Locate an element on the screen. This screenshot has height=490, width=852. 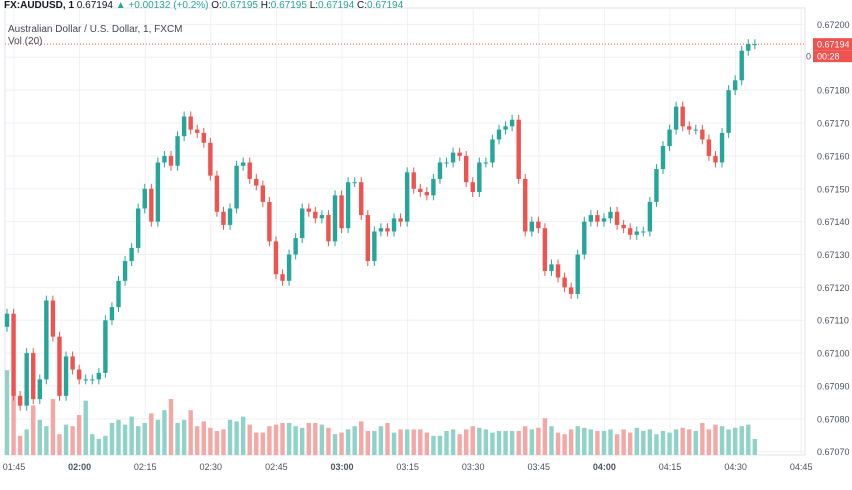
price-tick-label: 0.67180 is located at coordinates (833, 91).